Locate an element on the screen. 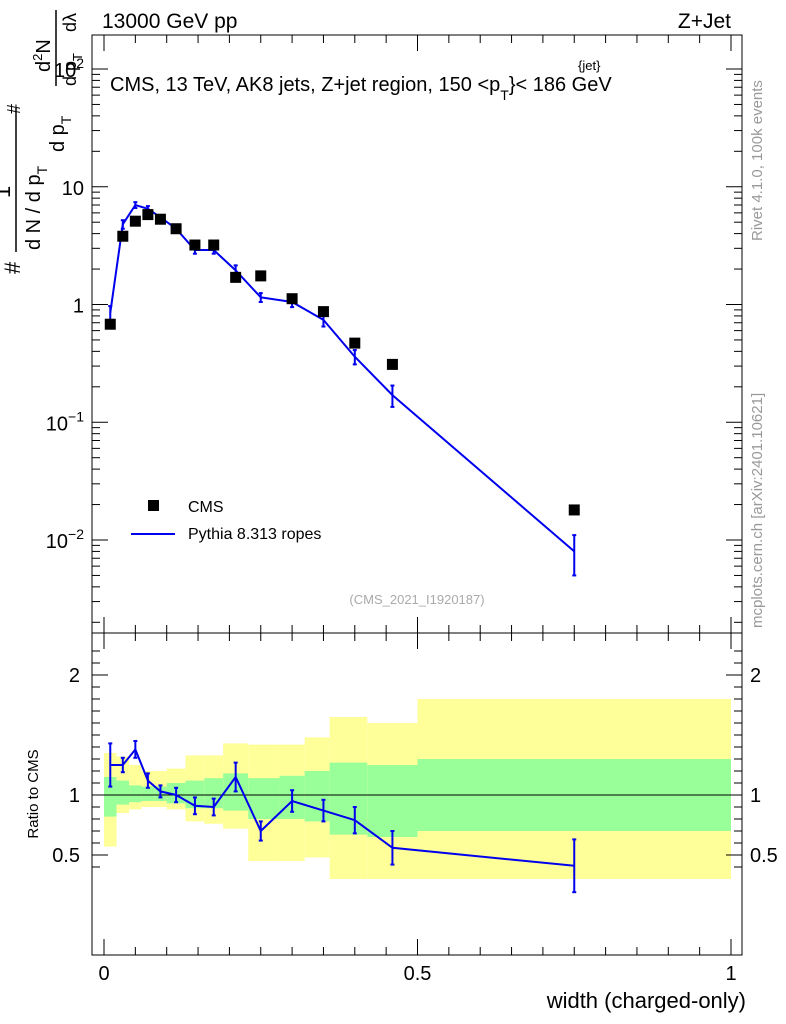 This screenshot has height=1024, width=786. legend-data-marker is located at coordinates (153, 505).